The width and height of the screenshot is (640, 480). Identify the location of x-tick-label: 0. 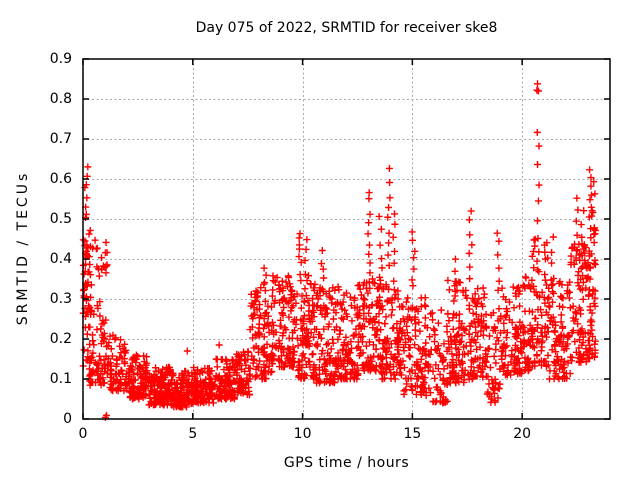
(83, 434).